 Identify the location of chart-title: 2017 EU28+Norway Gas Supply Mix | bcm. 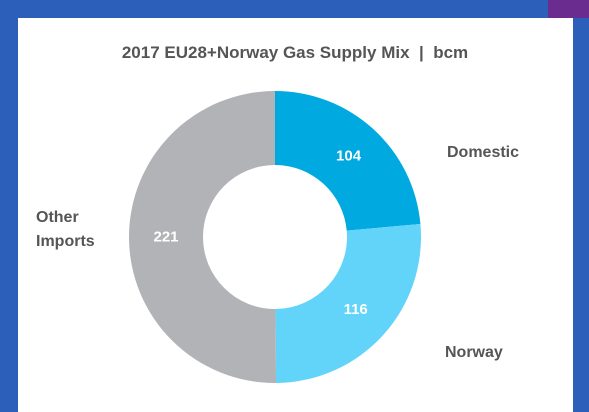
(295, 52).